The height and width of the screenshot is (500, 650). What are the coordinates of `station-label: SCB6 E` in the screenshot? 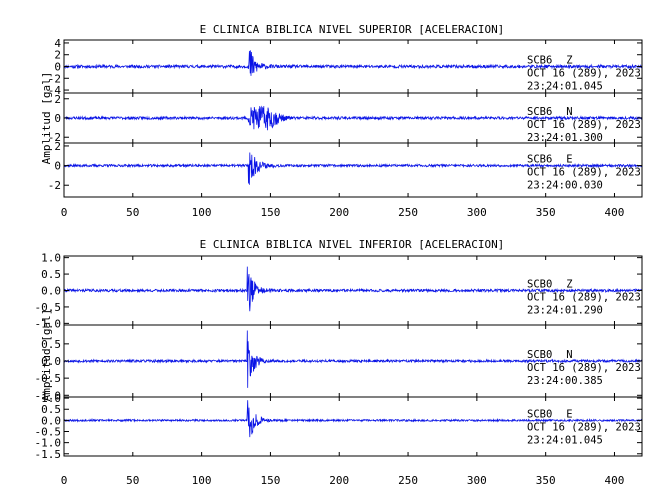 It's located at (550, 160).